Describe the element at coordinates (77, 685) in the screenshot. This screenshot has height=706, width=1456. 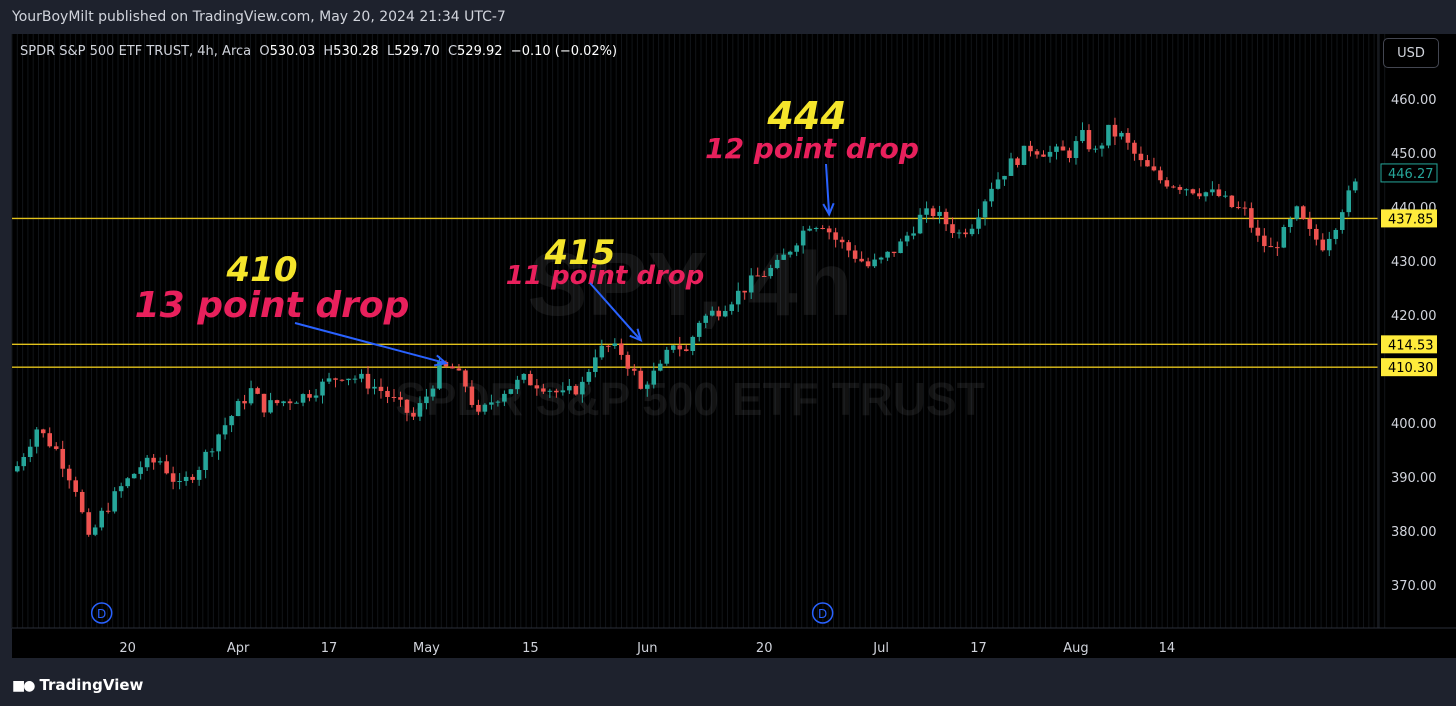
I see `tradingview-brand: ■● TradingView` at that location.